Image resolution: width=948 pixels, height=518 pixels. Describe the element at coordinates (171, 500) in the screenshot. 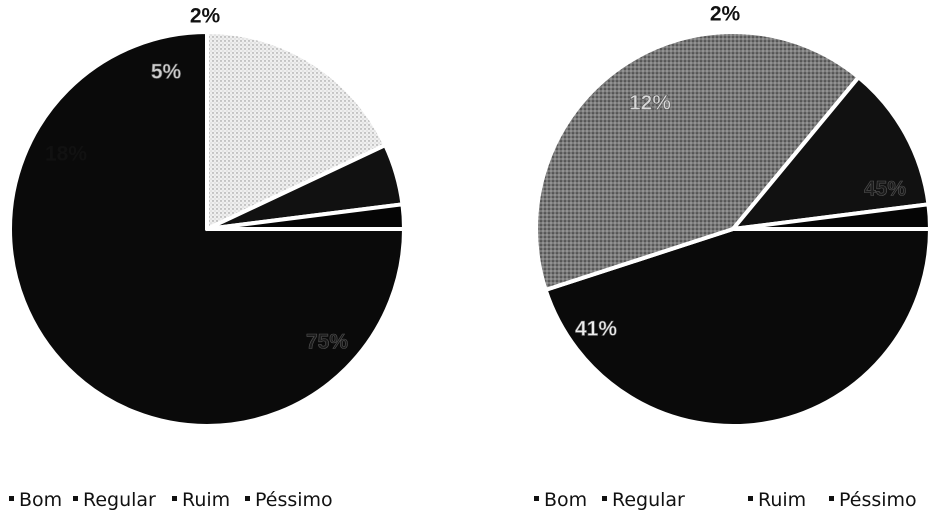

I see `legend-left: Bom Regular Ruim Péssimo` at that location.